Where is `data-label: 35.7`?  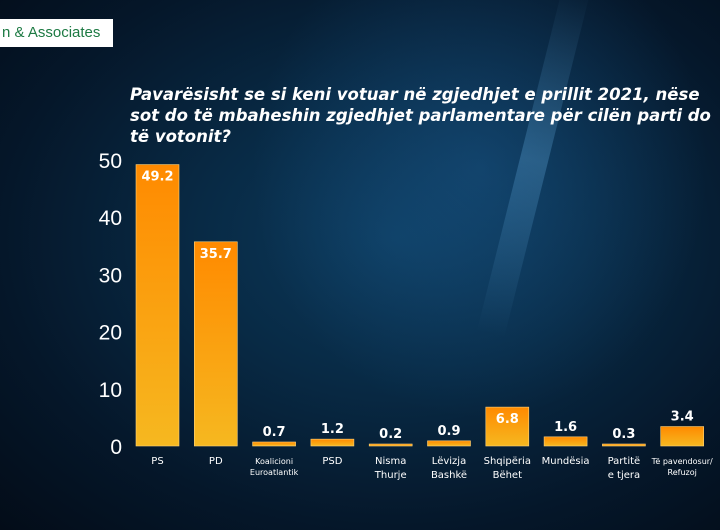
data-label: 35.7 is located at coordinates (216, 254).